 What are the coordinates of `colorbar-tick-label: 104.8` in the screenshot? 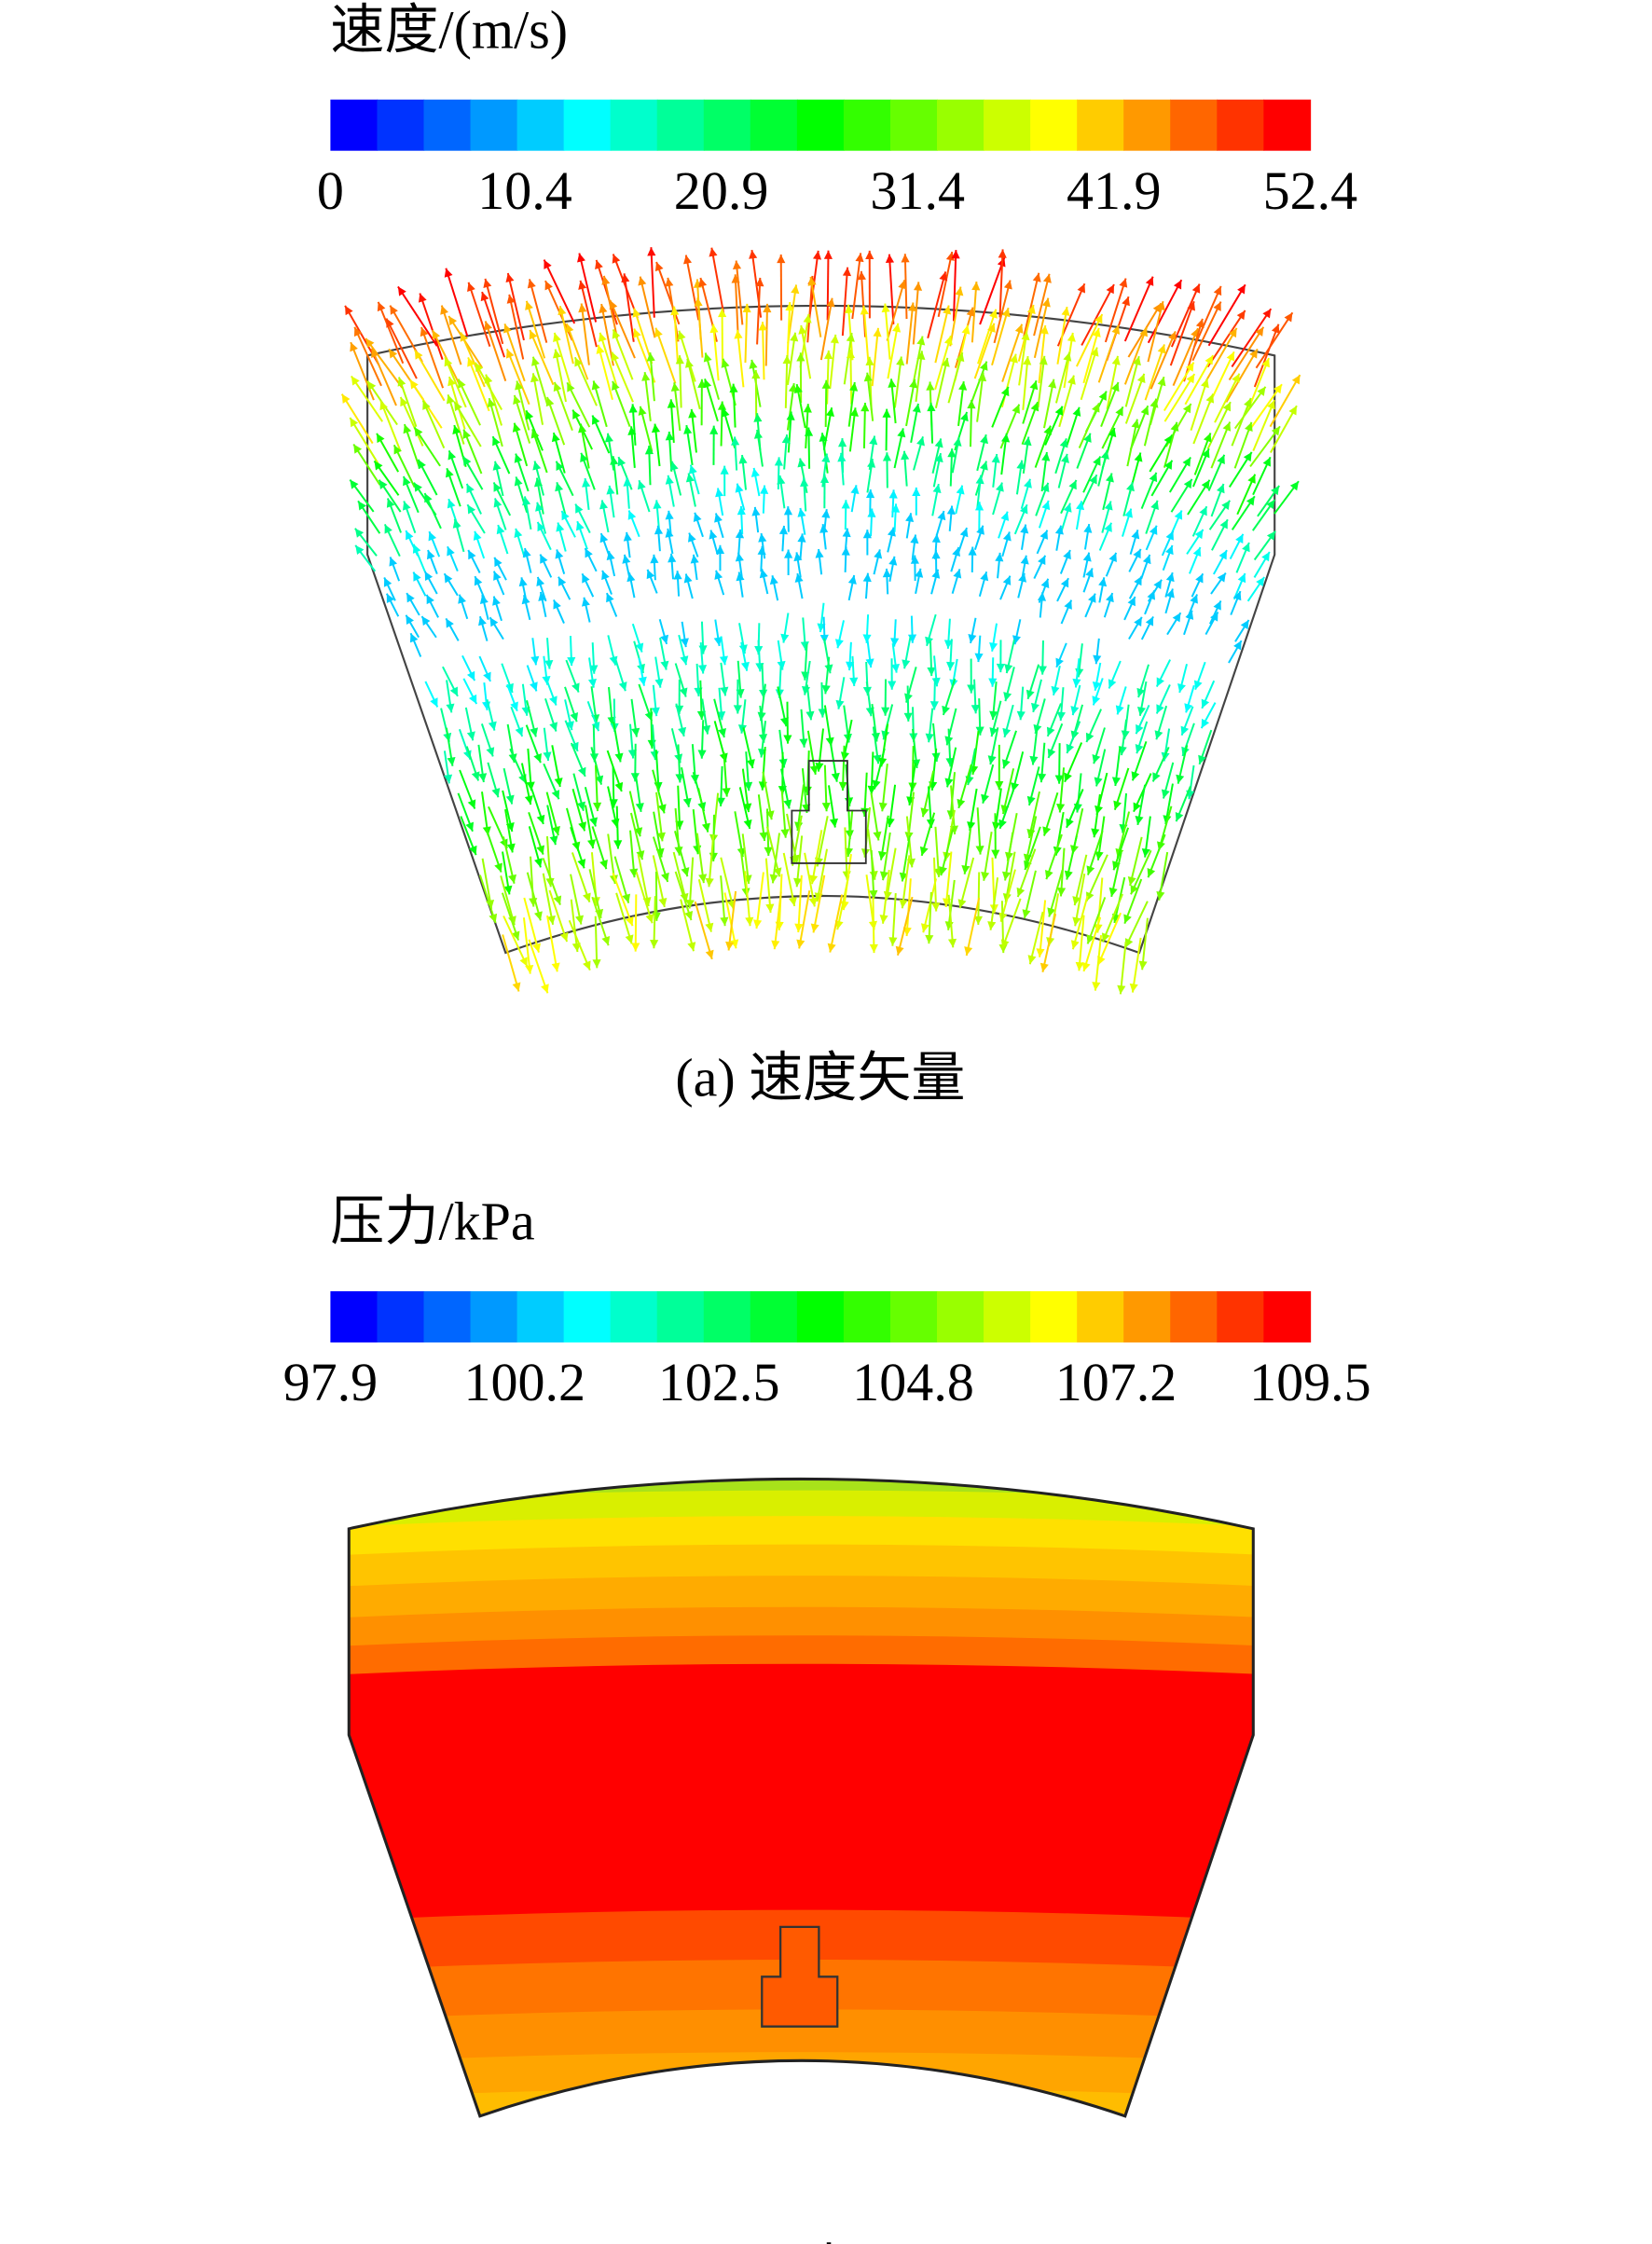 It's located at (913, 1382).